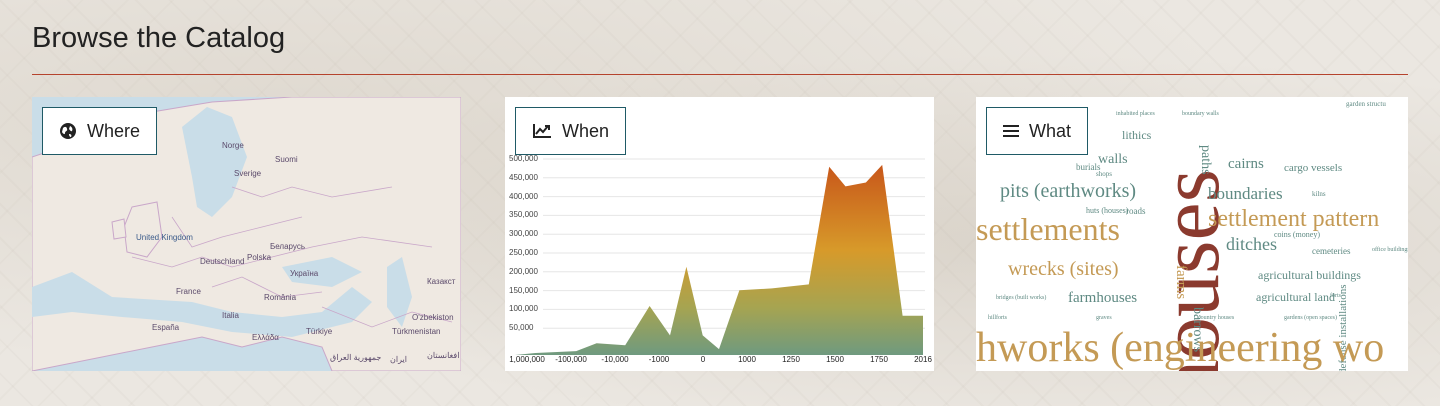 This screenshot has width=1440, height=406. Describe the element at coordinates (659, 359) in the screenshot. I see `chart-x-tick: -1000` at that location.